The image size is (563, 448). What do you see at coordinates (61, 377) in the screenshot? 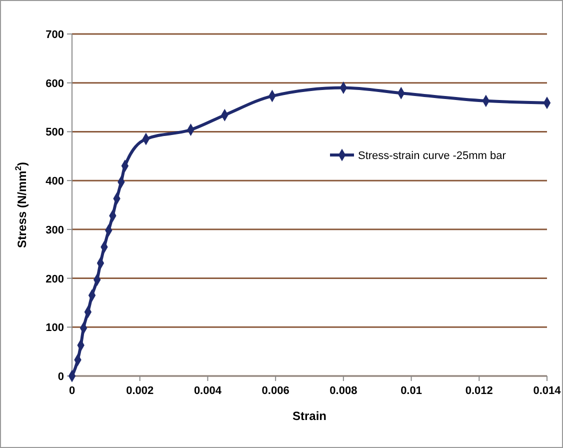
I see `y-tick-label: 0` at bounding box center [61, 377].